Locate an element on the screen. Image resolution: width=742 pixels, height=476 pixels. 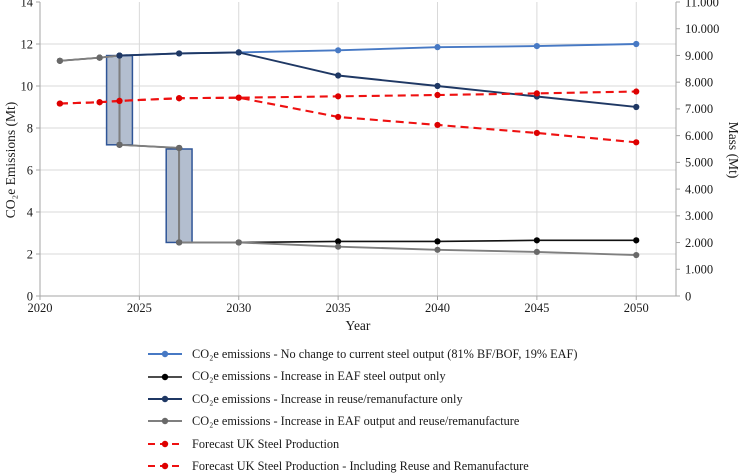
x-tick-label: 2035 is located at coordinates (338, 308).